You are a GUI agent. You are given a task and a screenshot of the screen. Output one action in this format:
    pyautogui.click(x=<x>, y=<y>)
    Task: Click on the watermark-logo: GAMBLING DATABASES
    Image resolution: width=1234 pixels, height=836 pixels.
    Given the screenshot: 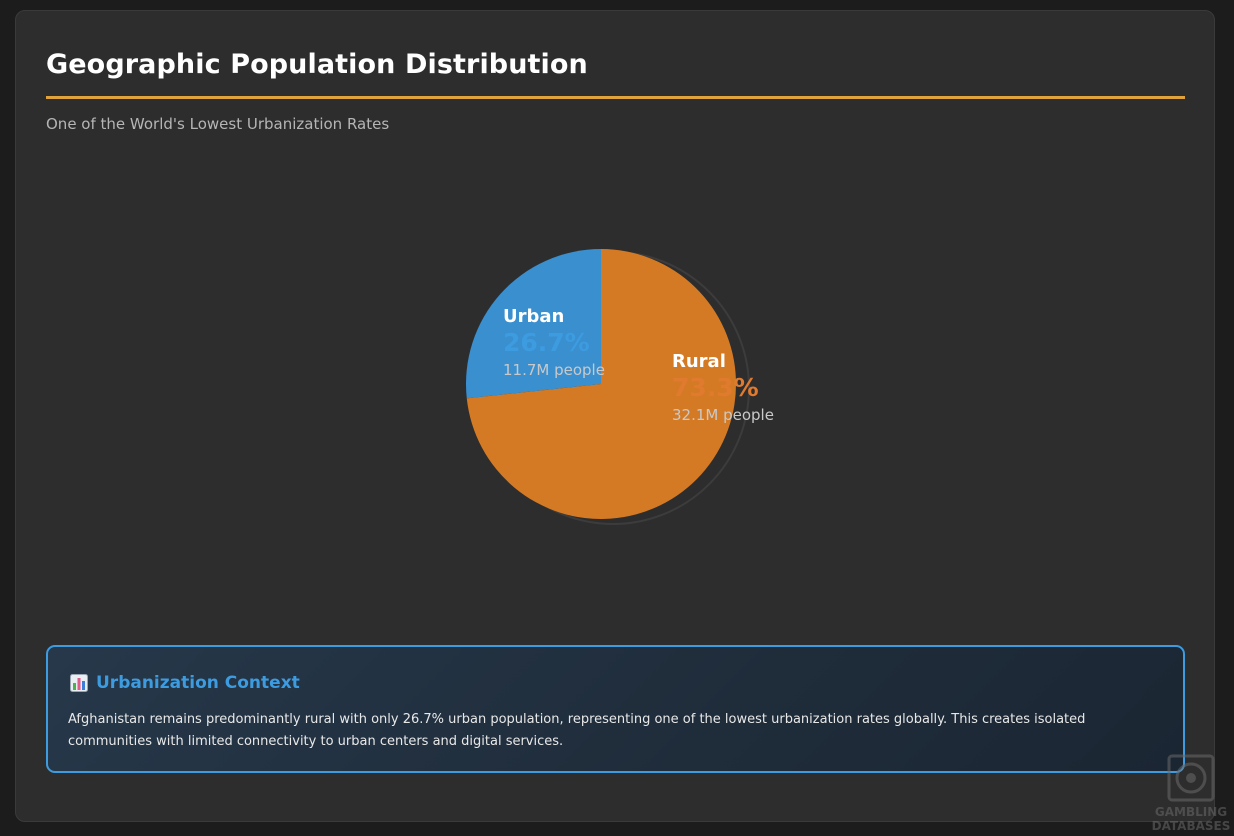 What is the action you would take?
    pyautogui.click(x=1191, y=793)
    